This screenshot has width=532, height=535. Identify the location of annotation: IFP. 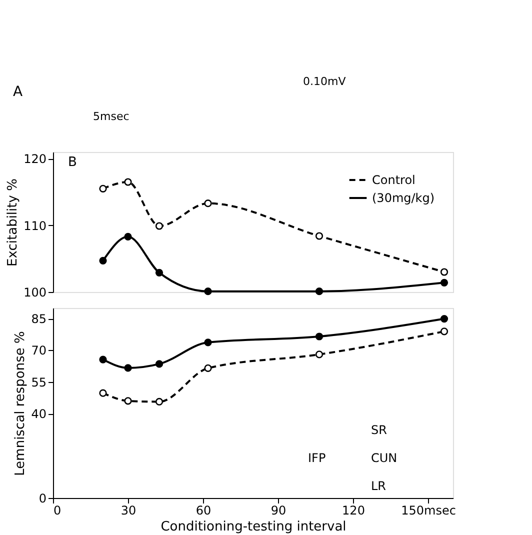
(317, 458).